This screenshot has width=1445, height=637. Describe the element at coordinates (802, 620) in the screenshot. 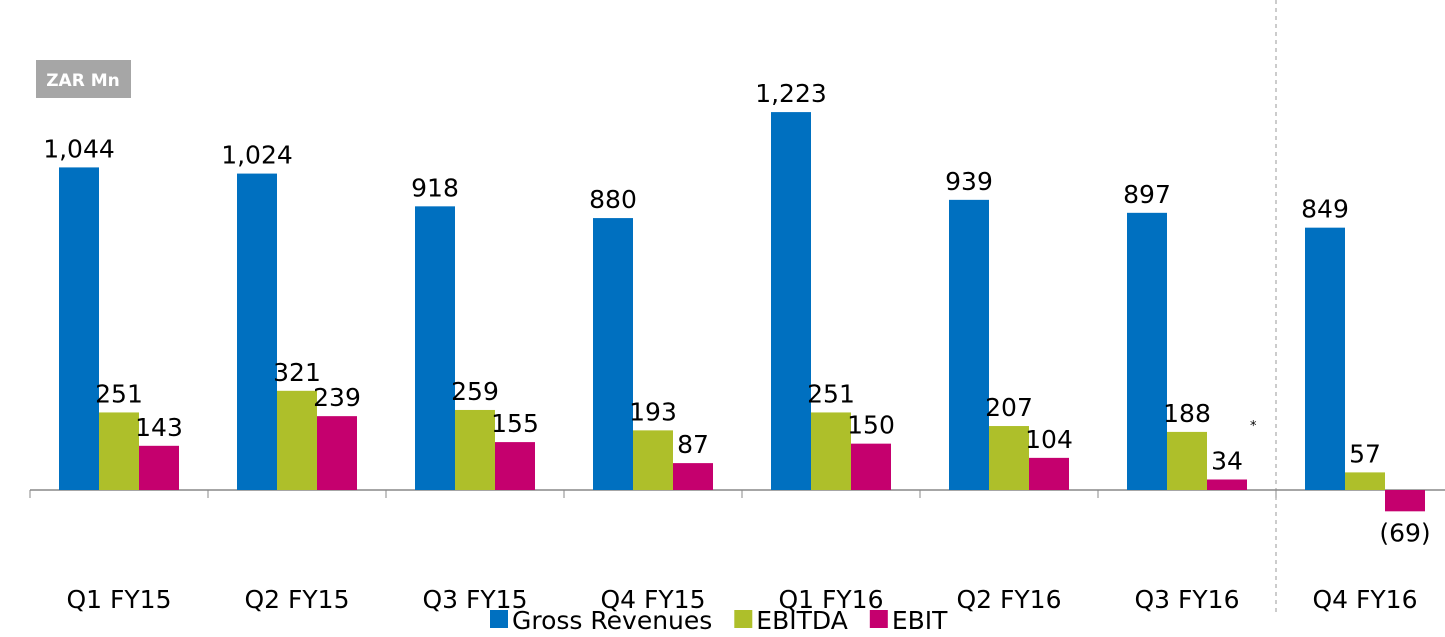

I see `legend-label: EBITDA` at that location.